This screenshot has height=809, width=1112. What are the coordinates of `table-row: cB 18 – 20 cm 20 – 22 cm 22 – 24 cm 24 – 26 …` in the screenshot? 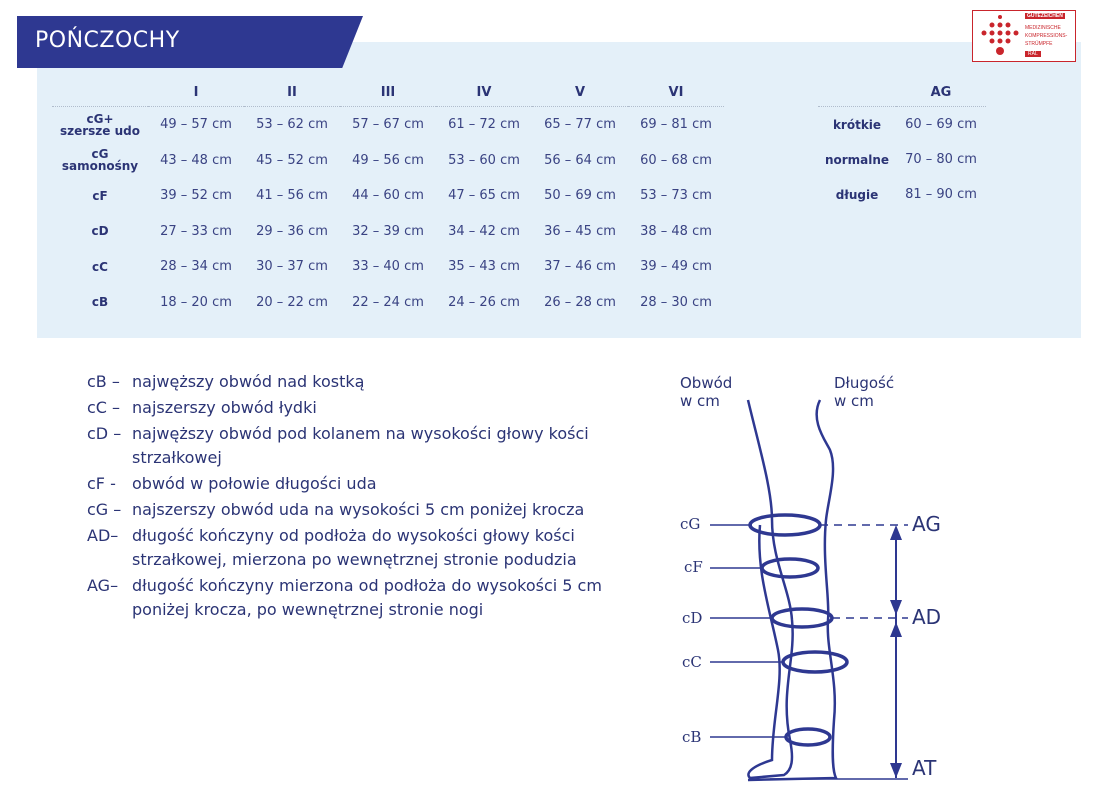 It's located at (388, 303).